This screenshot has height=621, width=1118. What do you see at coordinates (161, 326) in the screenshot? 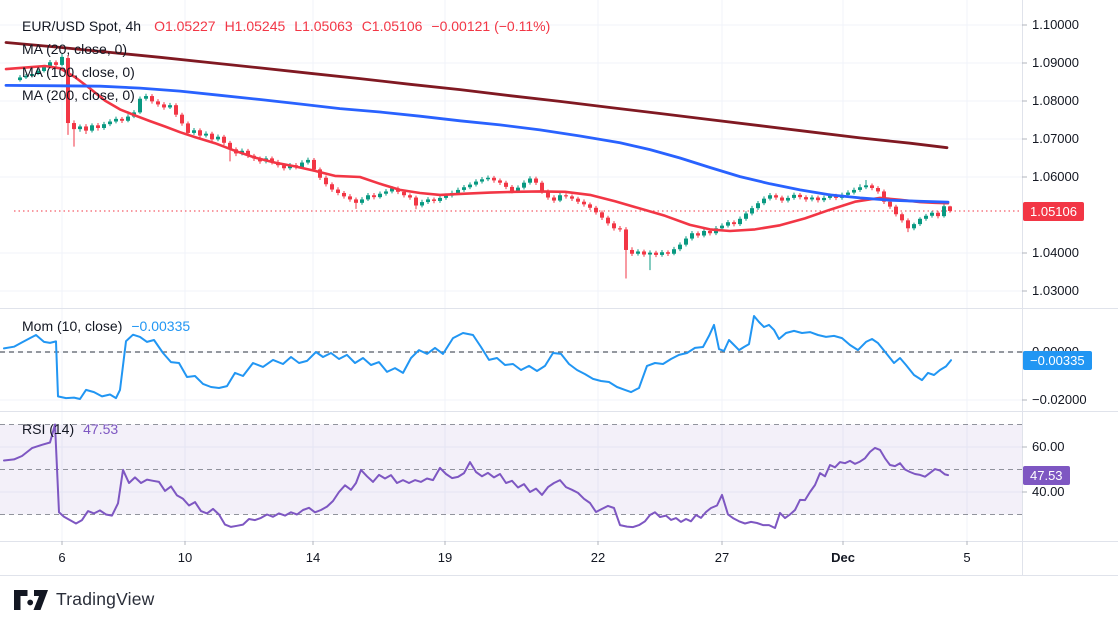
I see `momentum-value: −0.00335` at bounding box center [161, 326].